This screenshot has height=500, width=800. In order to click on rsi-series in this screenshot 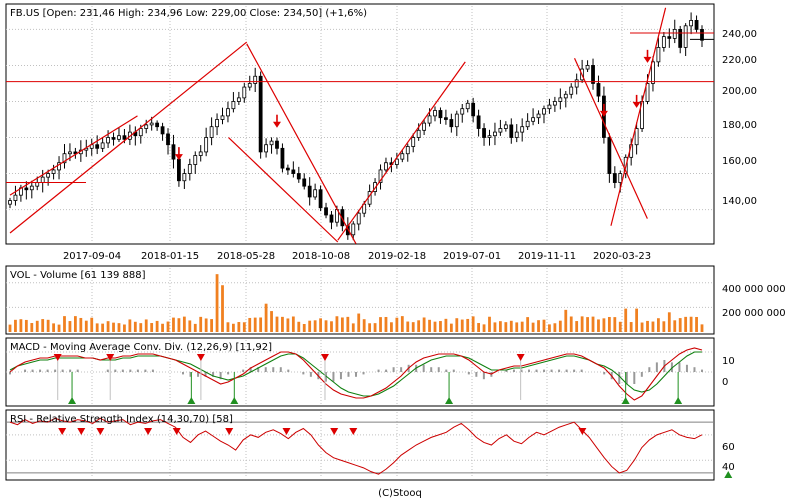, I will do `click(371, 447)`.